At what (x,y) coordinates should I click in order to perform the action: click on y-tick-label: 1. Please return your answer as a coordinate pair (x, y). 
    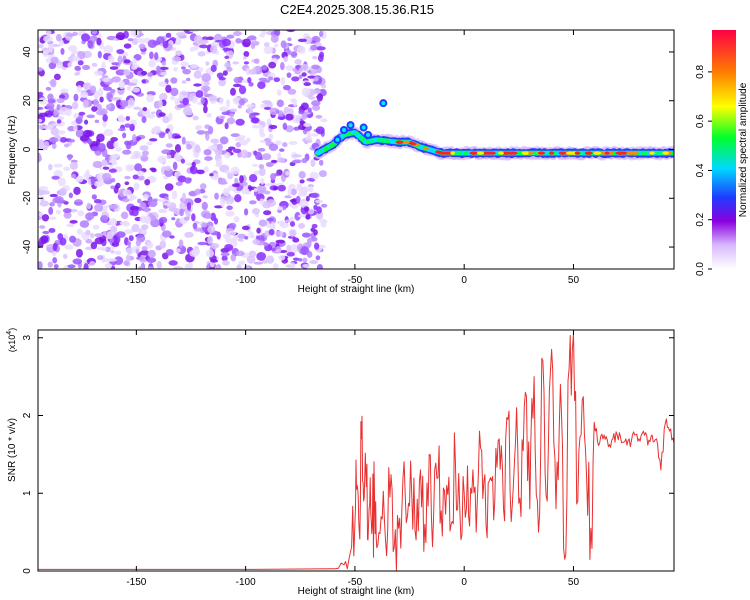
    Looking at the image, I should click on (27, 493).